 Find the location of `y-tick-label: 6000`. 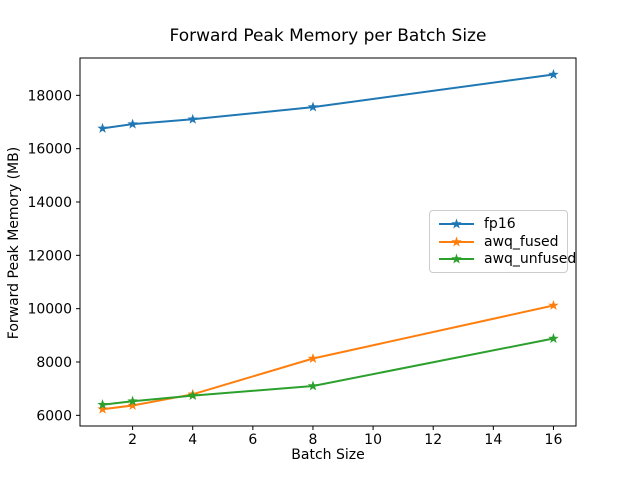

y-tick-label: 6000 is located at coordinates (54, 416).